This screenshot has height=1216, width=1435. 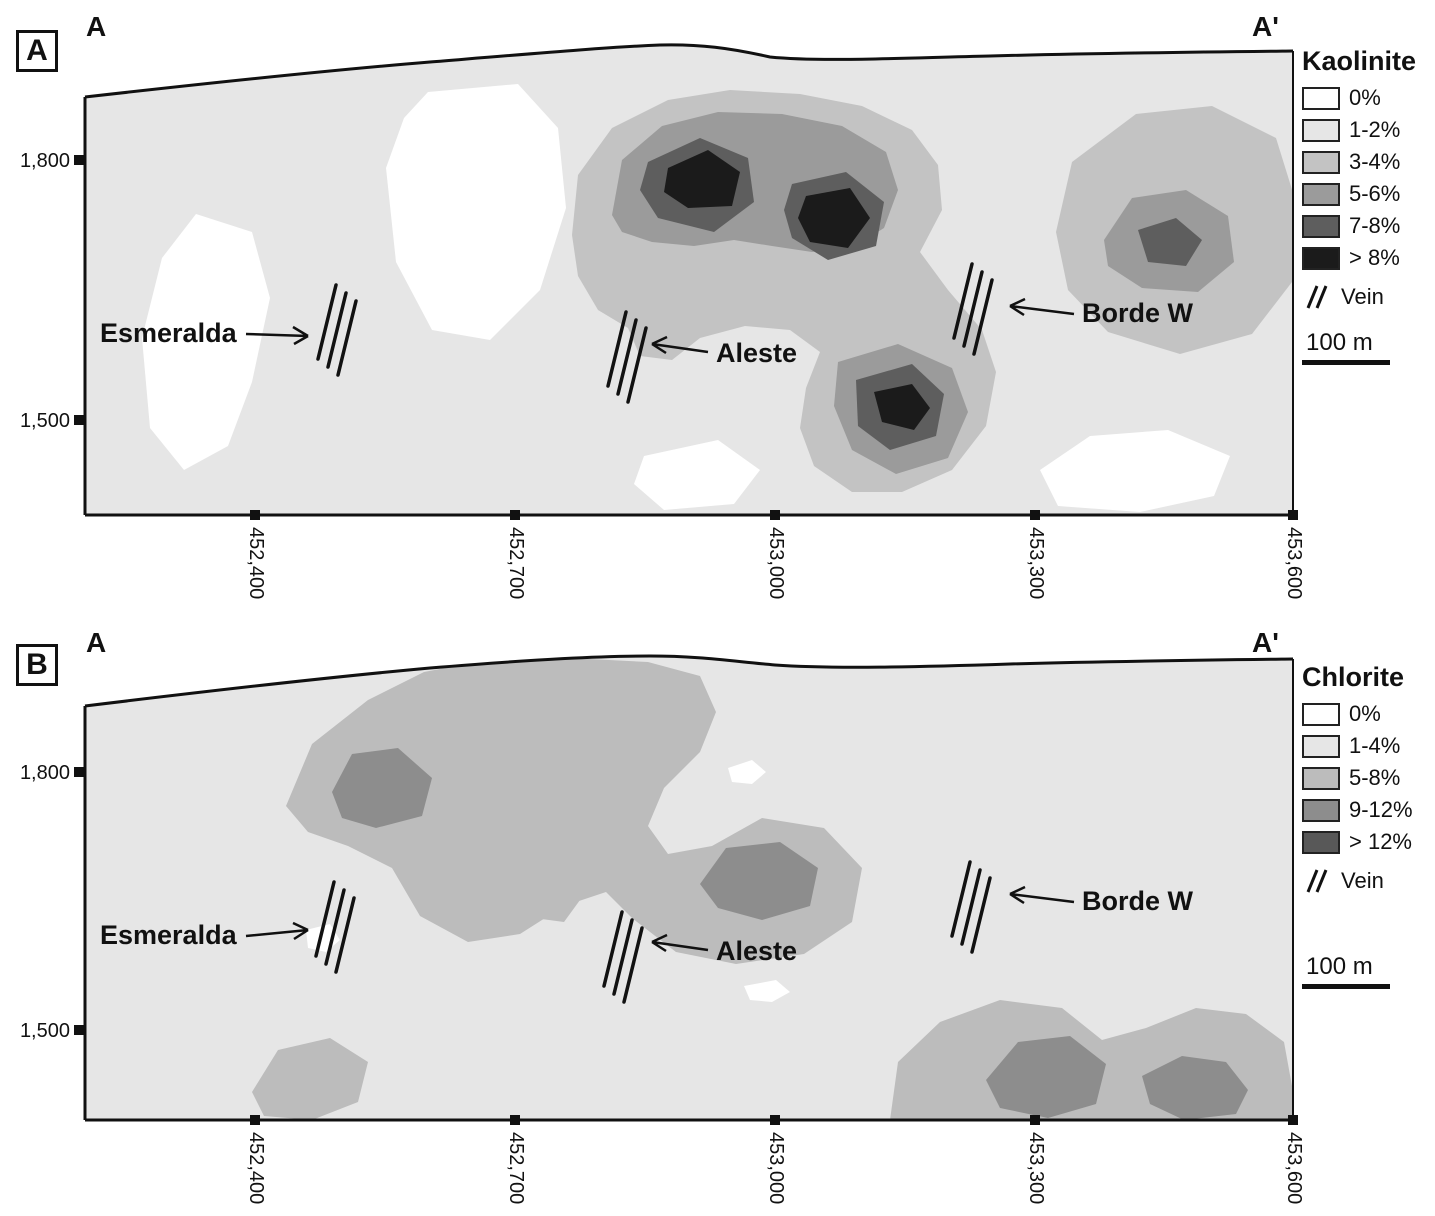 What do you see at coordinates (1368, 162) in the screenshot?
I see `legend-entry: 3-4%` at bounding box center [1368, 162].